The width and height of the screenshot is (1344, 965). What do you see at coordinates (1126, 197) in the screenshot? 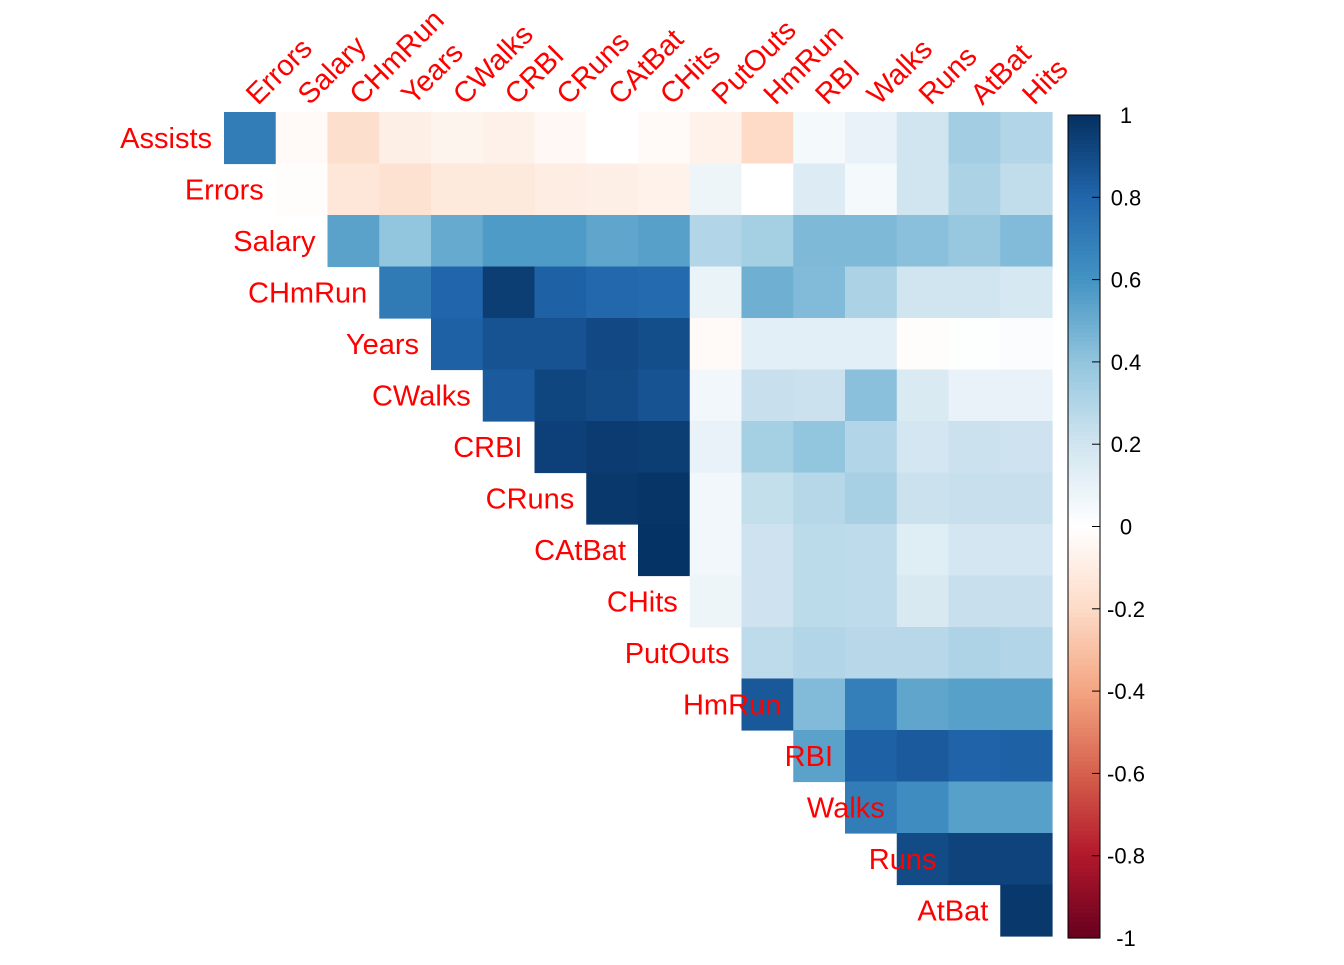
I see `colorbar-tick-label: 0.8` at bounding box center [1126, 197].